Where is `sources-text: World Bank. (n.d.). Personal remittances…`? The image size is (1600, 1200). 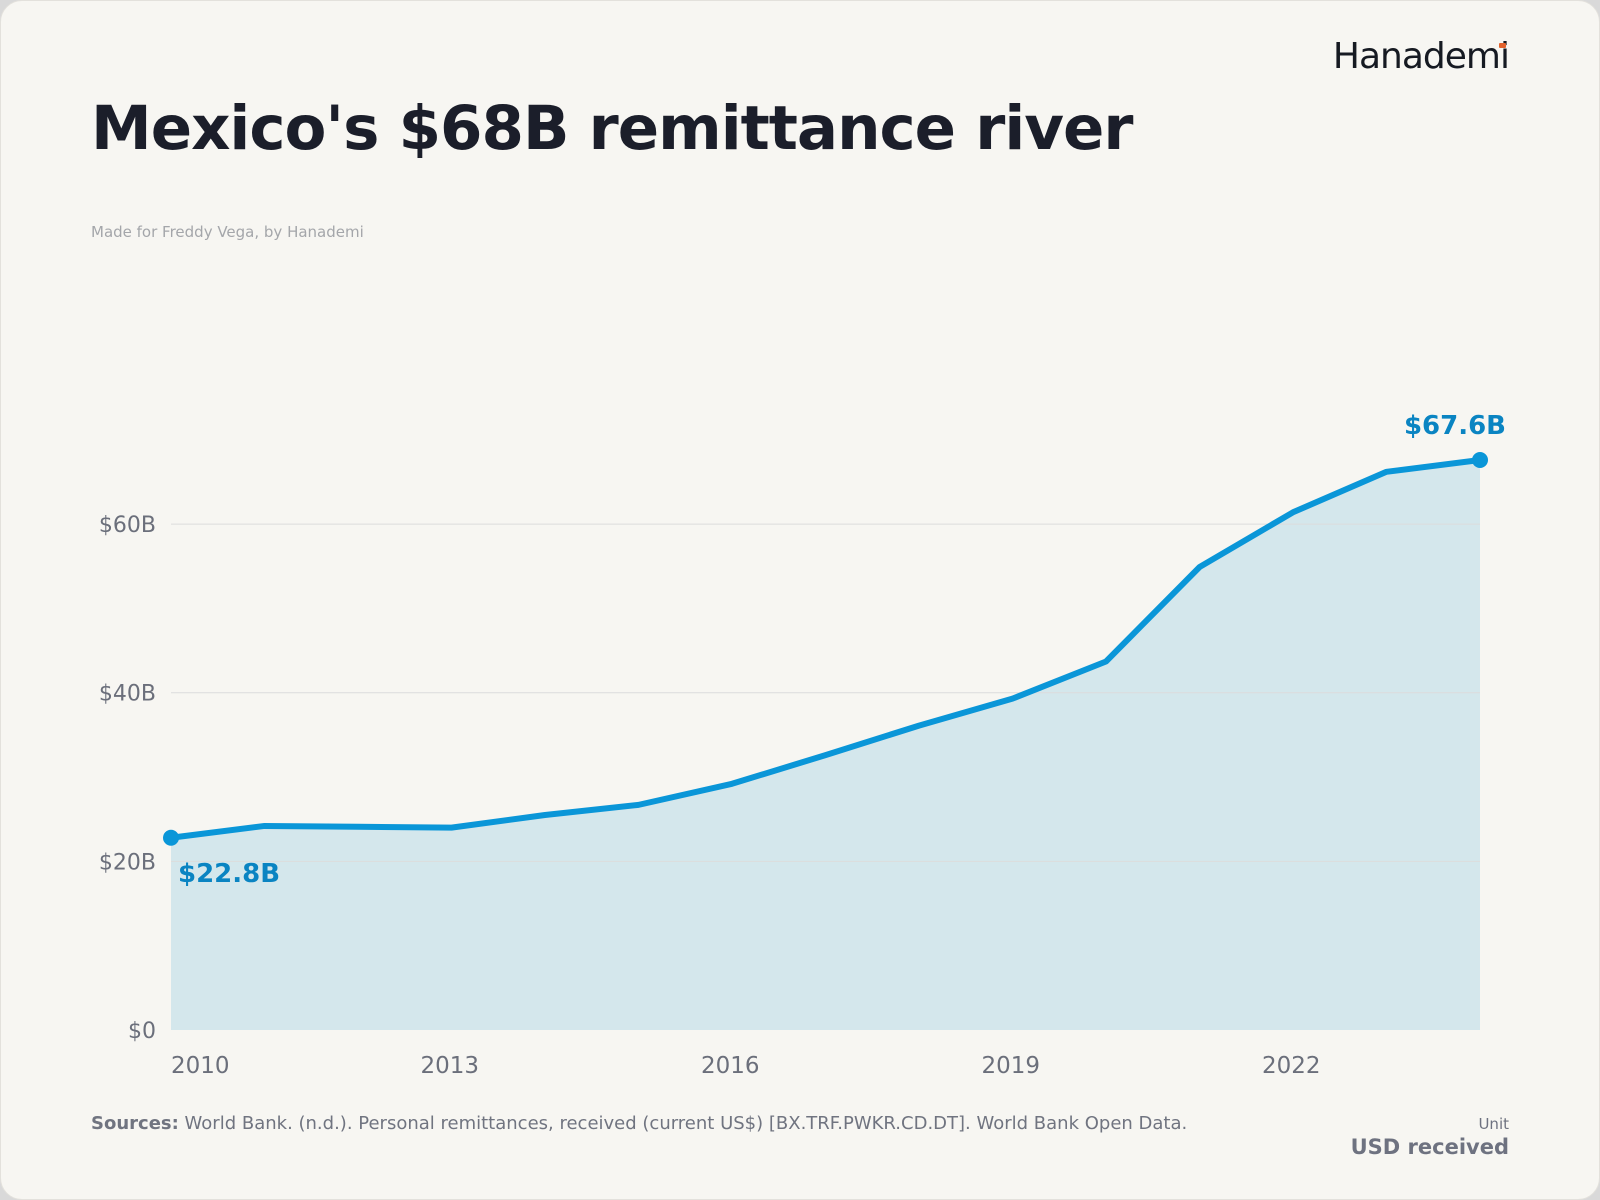 sources-text: World Bank. (n.d.). Personal remittances… is located at coordinates (686, 1123).